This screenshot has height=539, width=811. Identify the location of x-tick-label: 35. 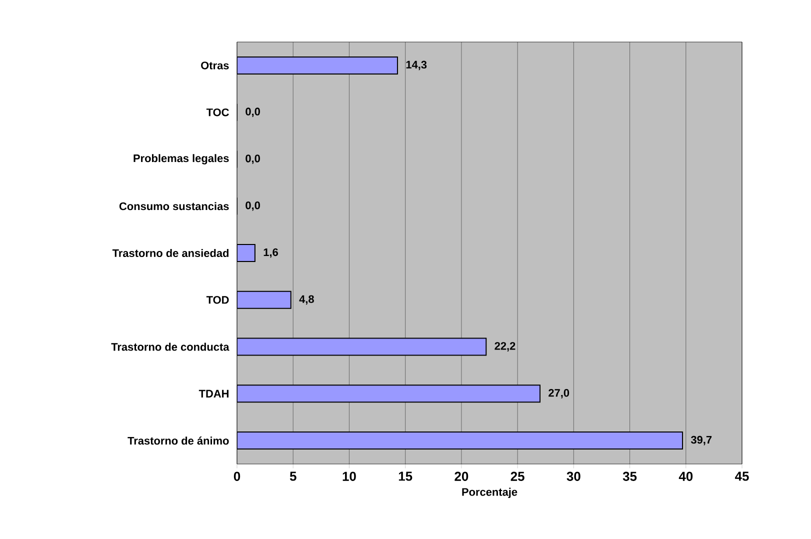
(629, 476).